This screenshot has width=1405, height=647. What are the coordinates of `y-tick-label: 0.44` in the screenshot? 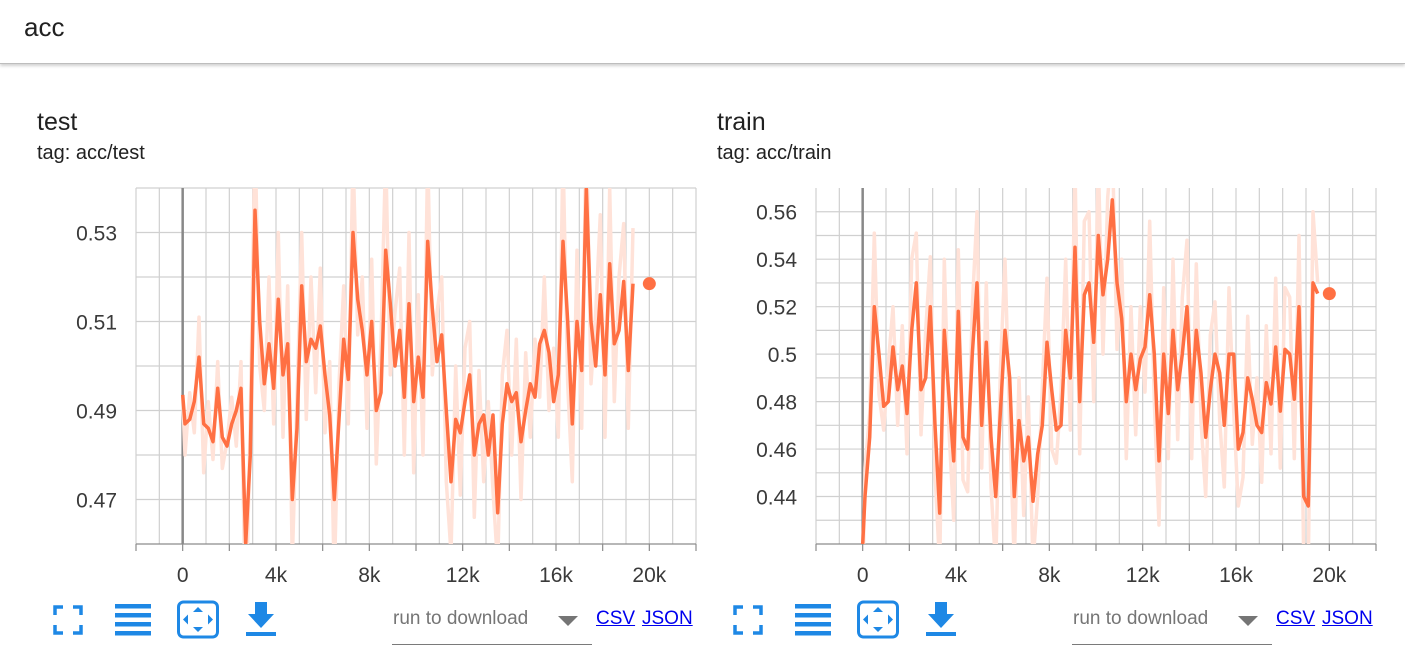 It's located at (776, 498).